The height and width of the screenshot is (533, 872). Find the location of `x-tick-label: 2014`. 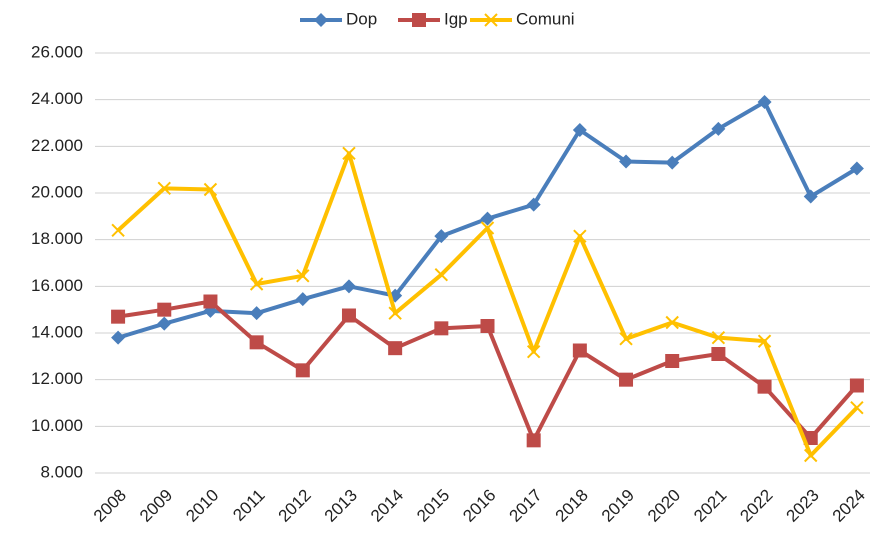

x-tick-label: 2014 is located at coordinates (387, 506).